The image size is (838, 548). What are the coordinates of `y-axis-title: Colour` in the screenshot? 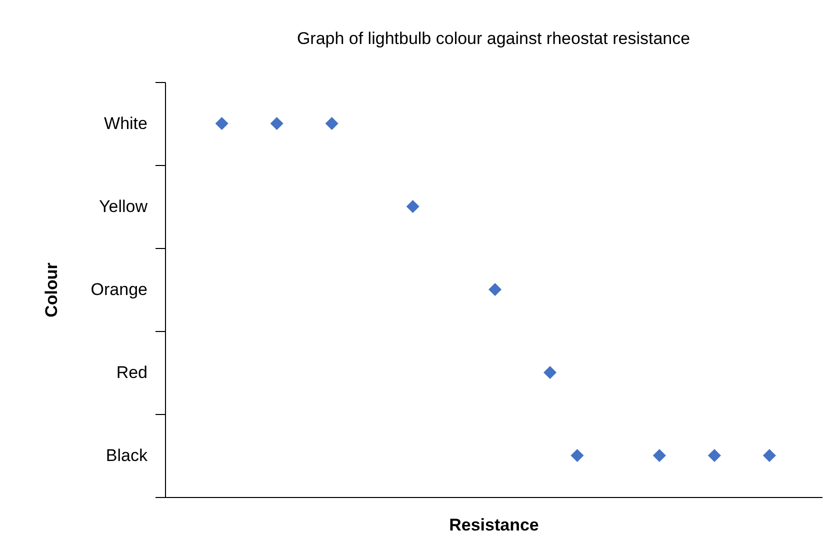 It's located at (51, 290).